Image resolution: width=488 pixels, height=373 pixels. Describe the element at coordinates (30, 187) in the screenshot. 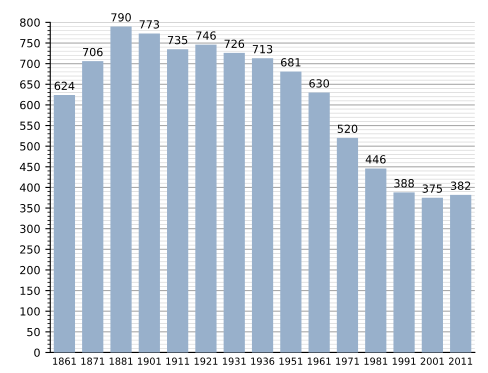

I see `y-tick-label: 400` at that location.